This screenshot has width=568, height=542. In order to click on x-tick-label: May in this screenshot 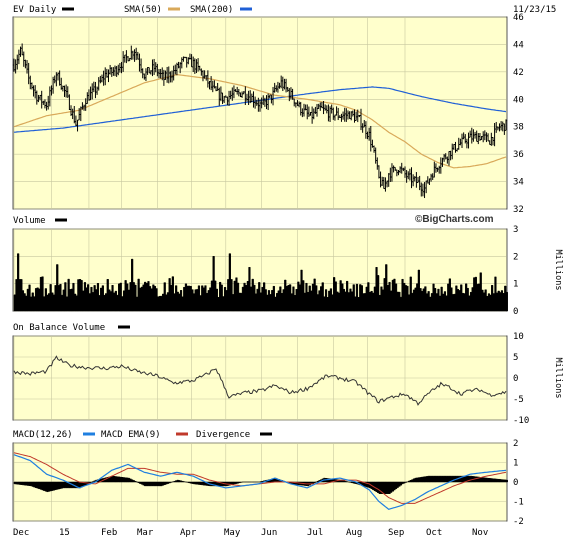, I will do `click(232, 533)`.